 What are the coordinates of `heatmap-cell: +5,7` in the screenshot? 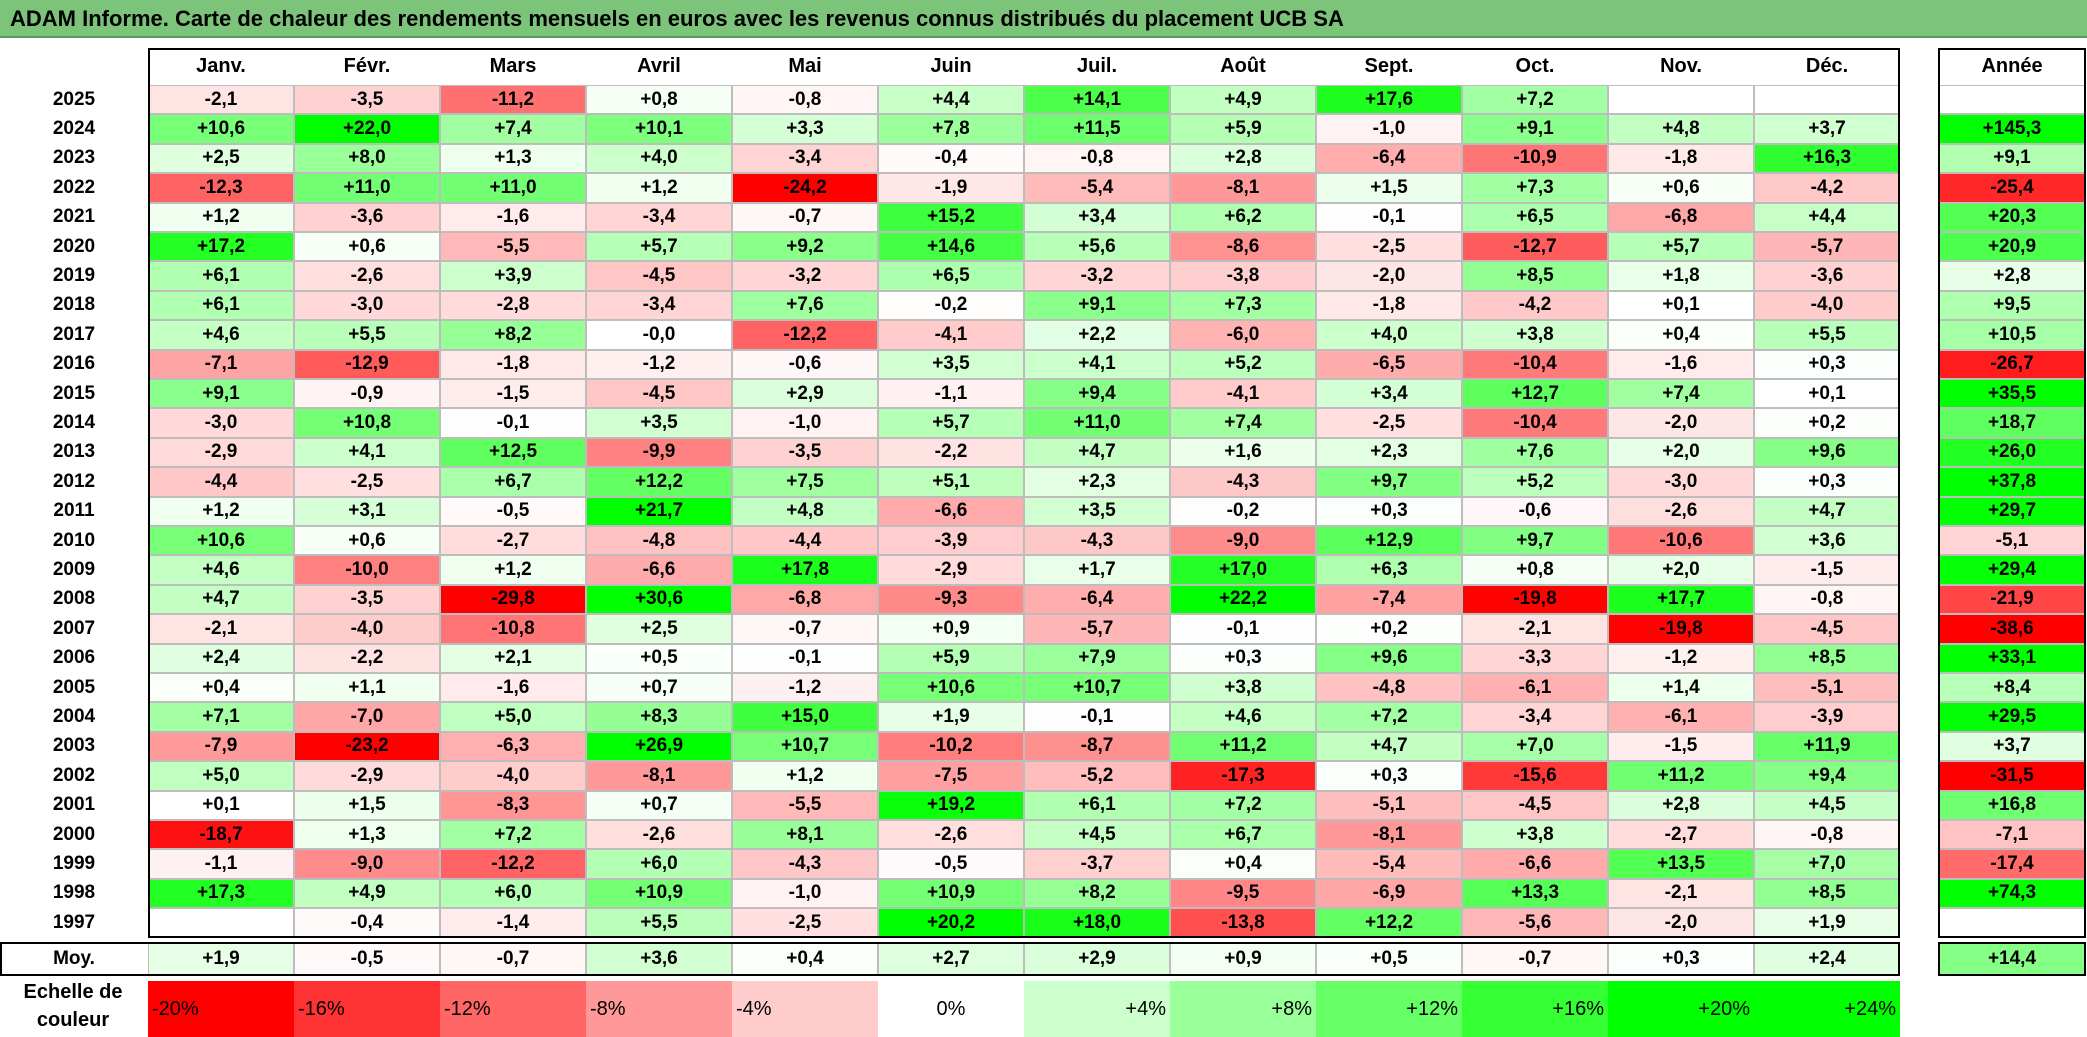 It's located at (951, 423).